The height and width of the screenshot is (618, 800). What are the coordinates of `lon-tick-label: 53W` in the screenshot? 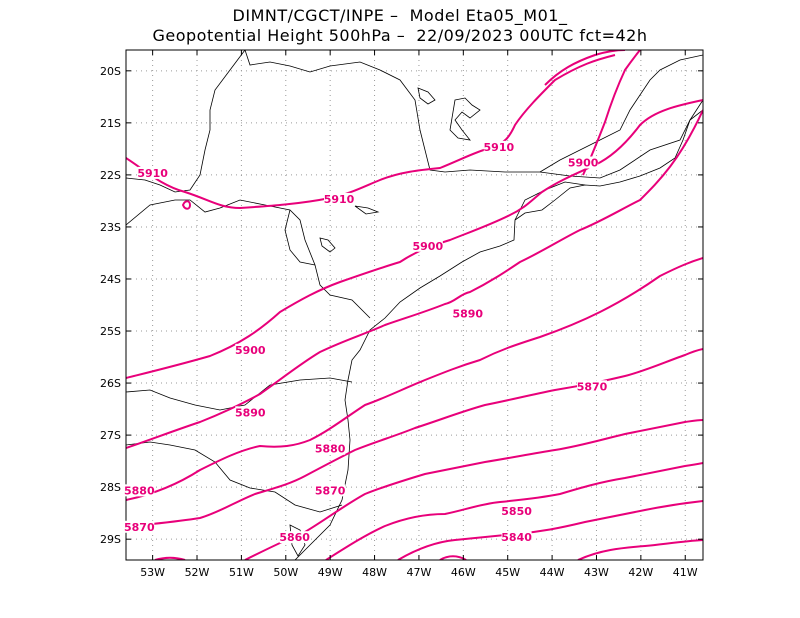 It's located at (152, 572).